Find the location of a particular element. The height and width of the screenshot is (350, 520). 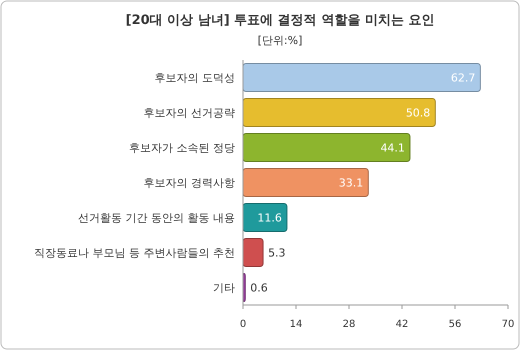

y-tick-label: 선거활동 기간 동안의 활동 내용 is located at coordinates (156, 218).